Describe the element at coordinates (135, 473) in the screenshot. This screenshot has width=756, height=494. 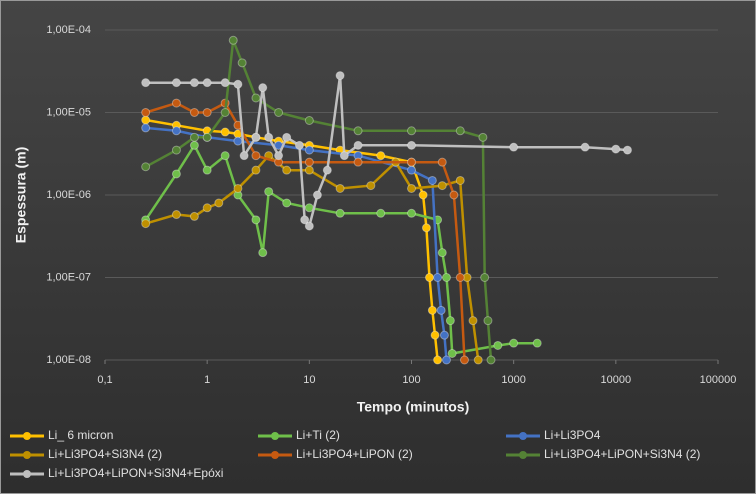
I see `legend-label: Li+Li3PO4+LiPON+Si3N4+Epóxi` at that location.